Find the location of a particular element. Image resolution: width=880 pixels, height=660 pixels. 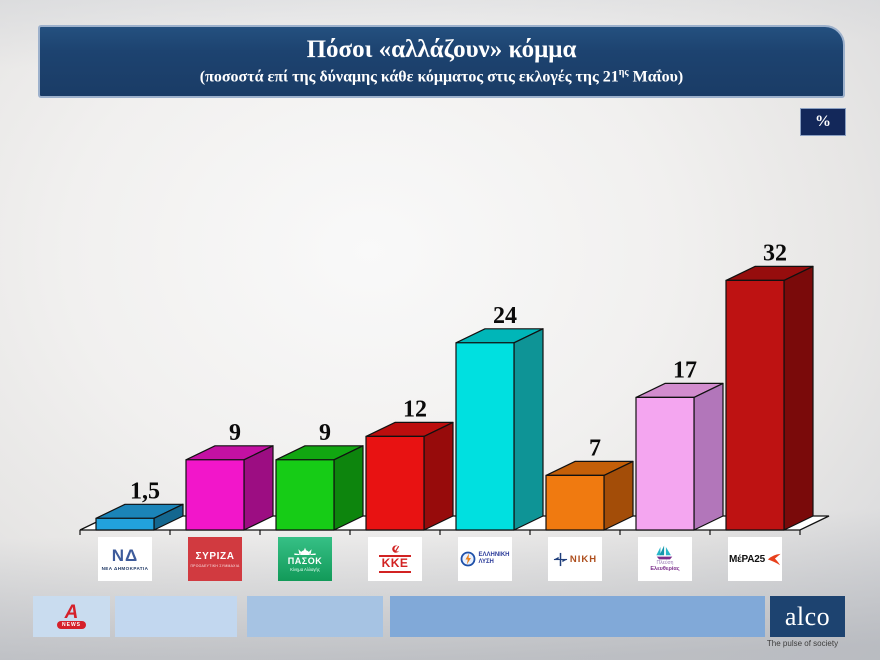

party-logo-nea-dimokratia: ΝΔ ΝΕΑ ΔΗΜΟΚΡΑΤΙΑ is located at coordinates (125, 559).